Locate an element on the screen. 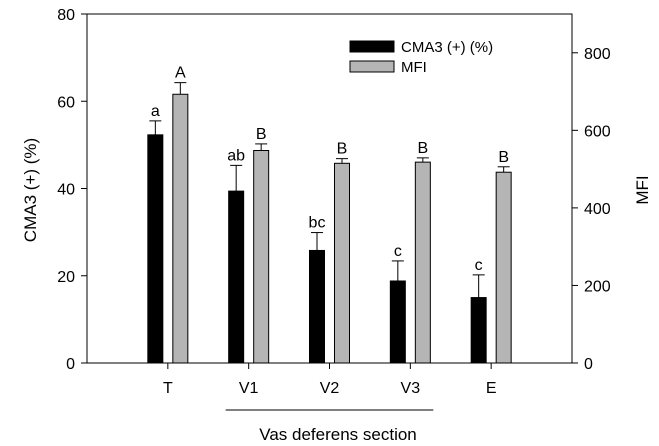 The width and height of the screenshot is (659, 446). y-axis-left-title: CMA3 (+) (%) is located at coordinates (30, 190).